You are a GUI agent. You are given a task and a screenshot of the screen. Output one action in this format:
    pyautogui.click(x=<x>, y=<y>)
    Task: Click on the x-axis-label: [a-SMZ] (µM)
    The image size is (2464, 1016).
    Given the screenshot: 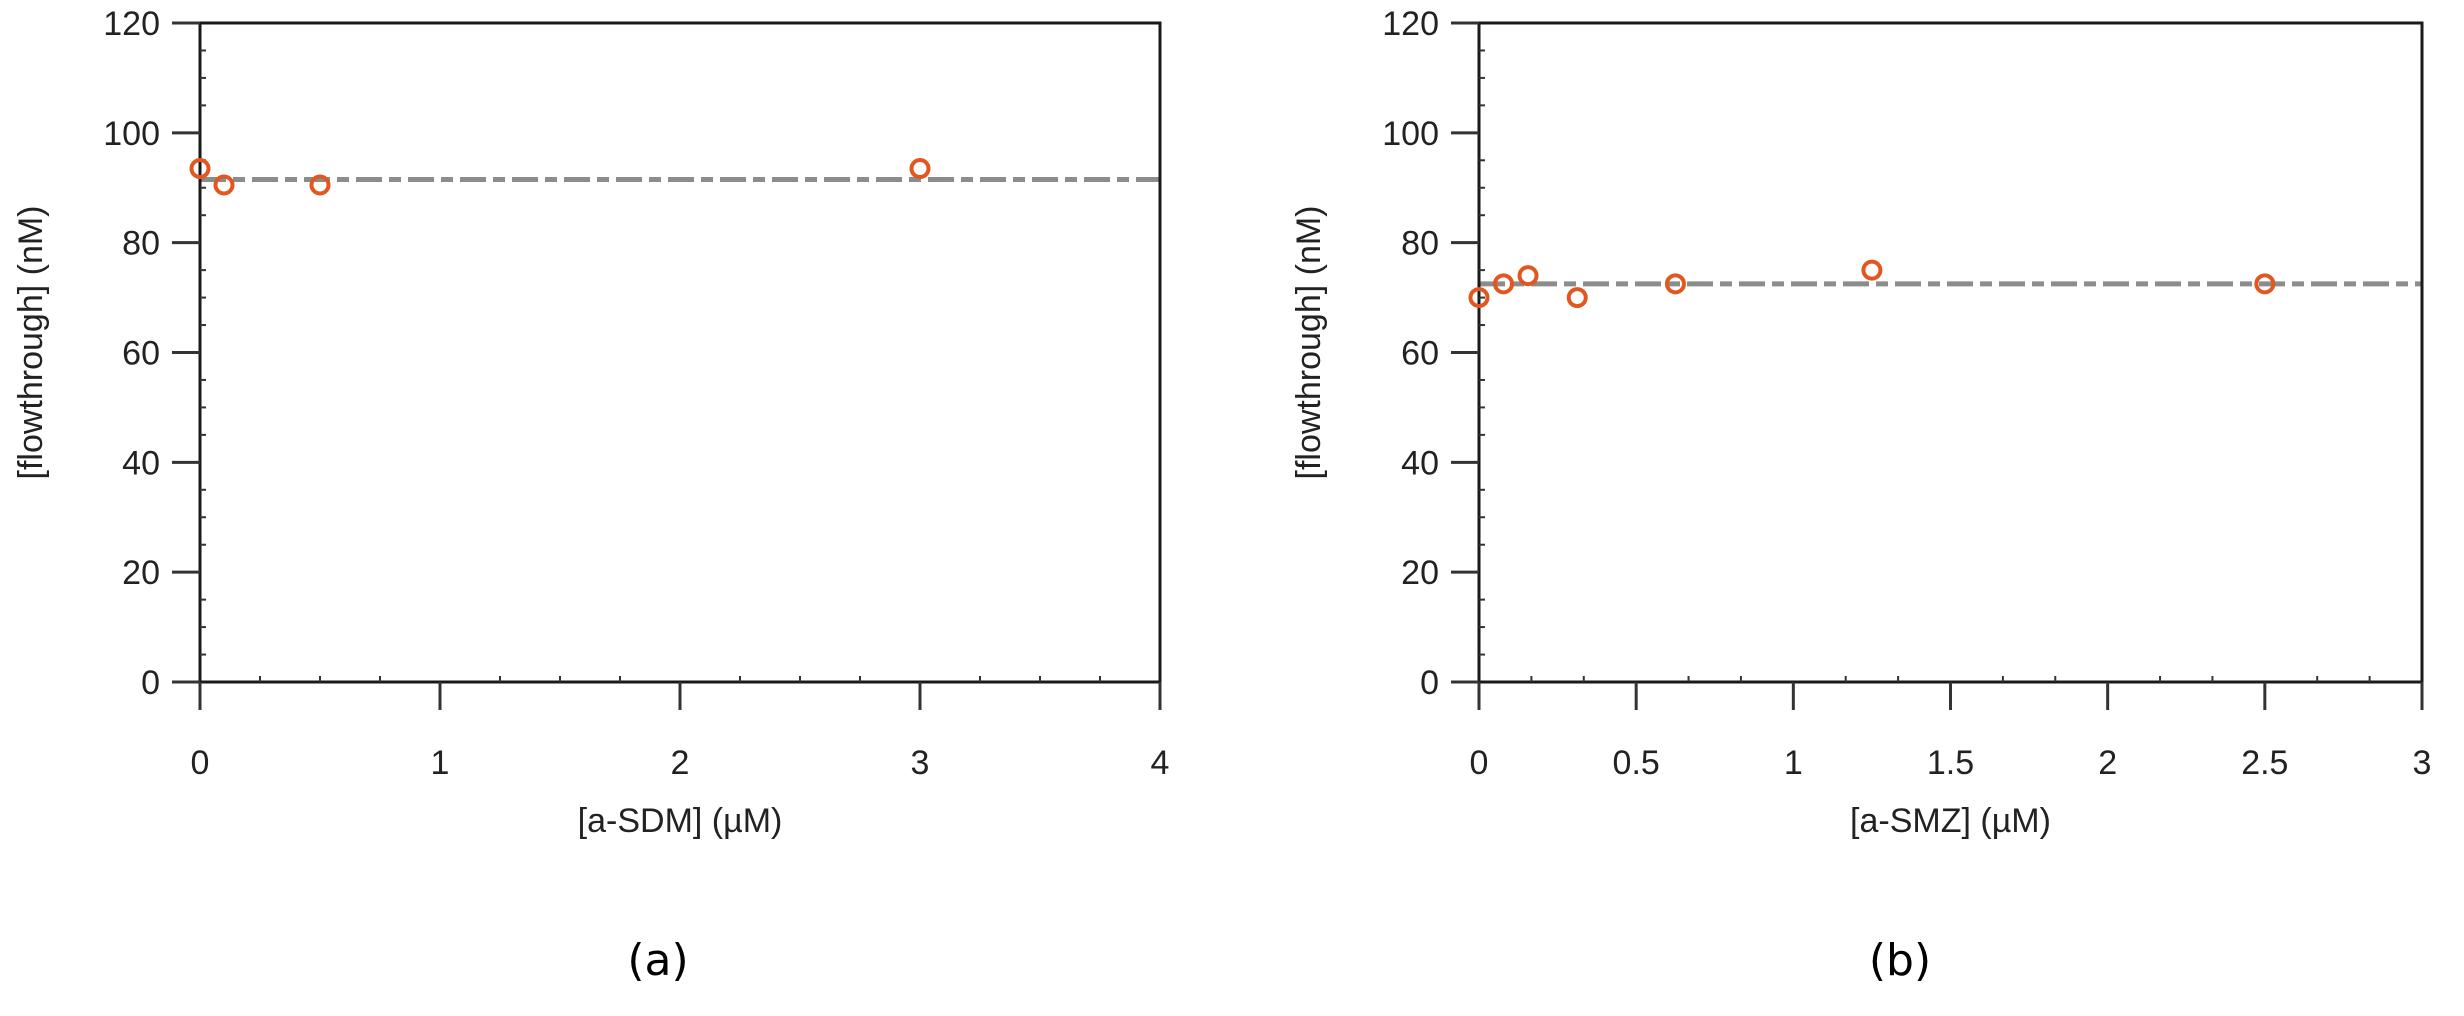 What is the action you would take?
    pyautogui.click(x=1950, y=821)
    